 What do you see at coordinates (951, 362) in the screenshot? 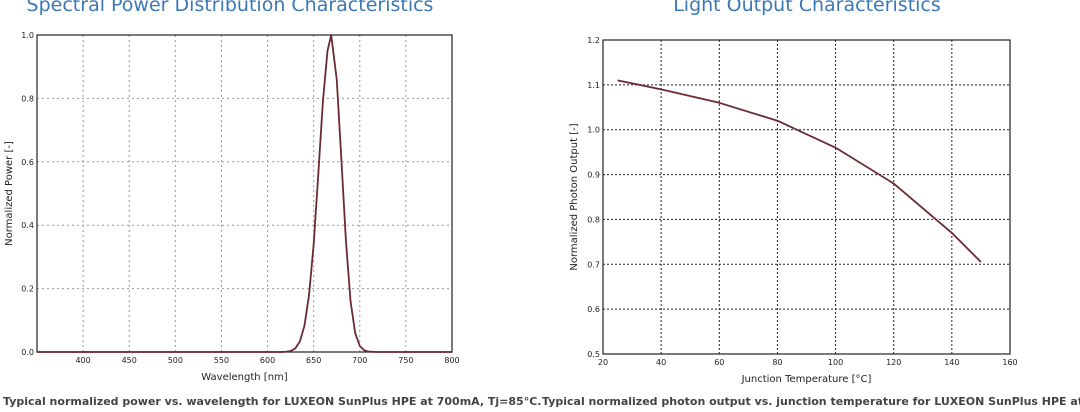
I see `x-tick-label: 140` at bounding box center [951, 362].